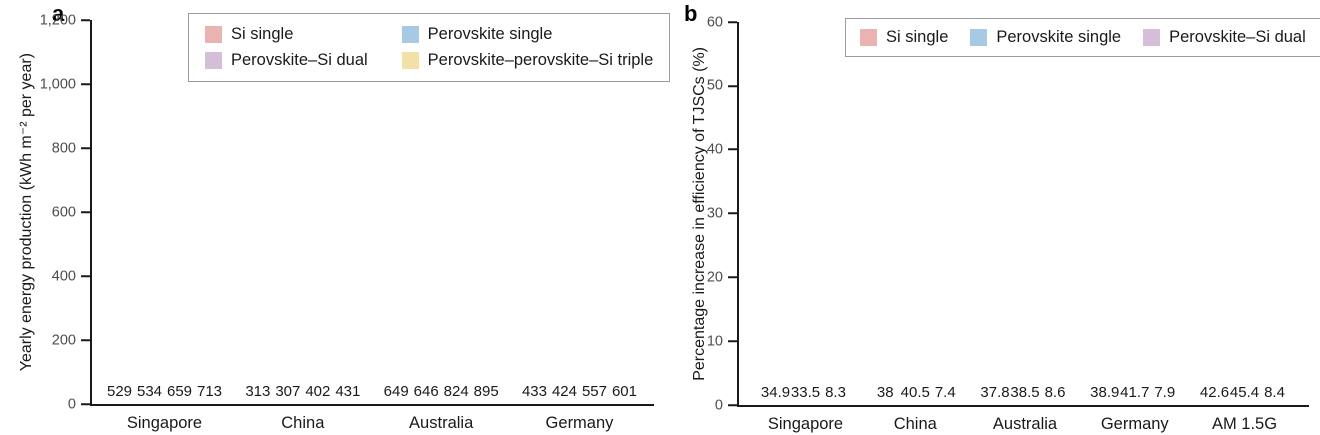 The width and height of the screenshot is (1320, 435). I want to click on bar-value-label: 424, so click(564, 392).